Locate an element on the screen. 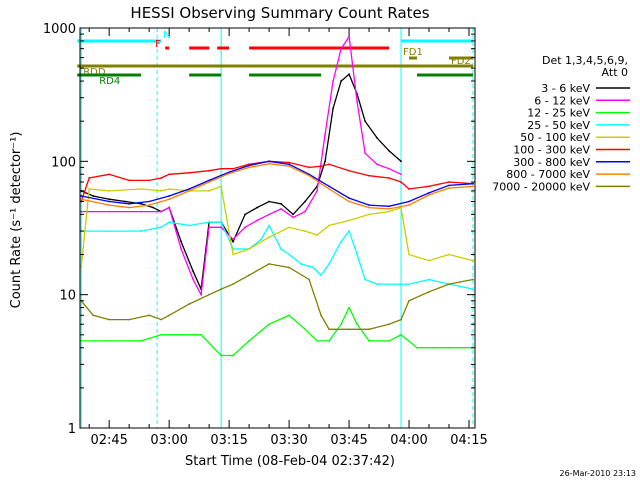 Image resolution: width=640 pixels, height=480 pixels. legend-entry-label: 12 - 25 keV is located at coordinates (558, 113).